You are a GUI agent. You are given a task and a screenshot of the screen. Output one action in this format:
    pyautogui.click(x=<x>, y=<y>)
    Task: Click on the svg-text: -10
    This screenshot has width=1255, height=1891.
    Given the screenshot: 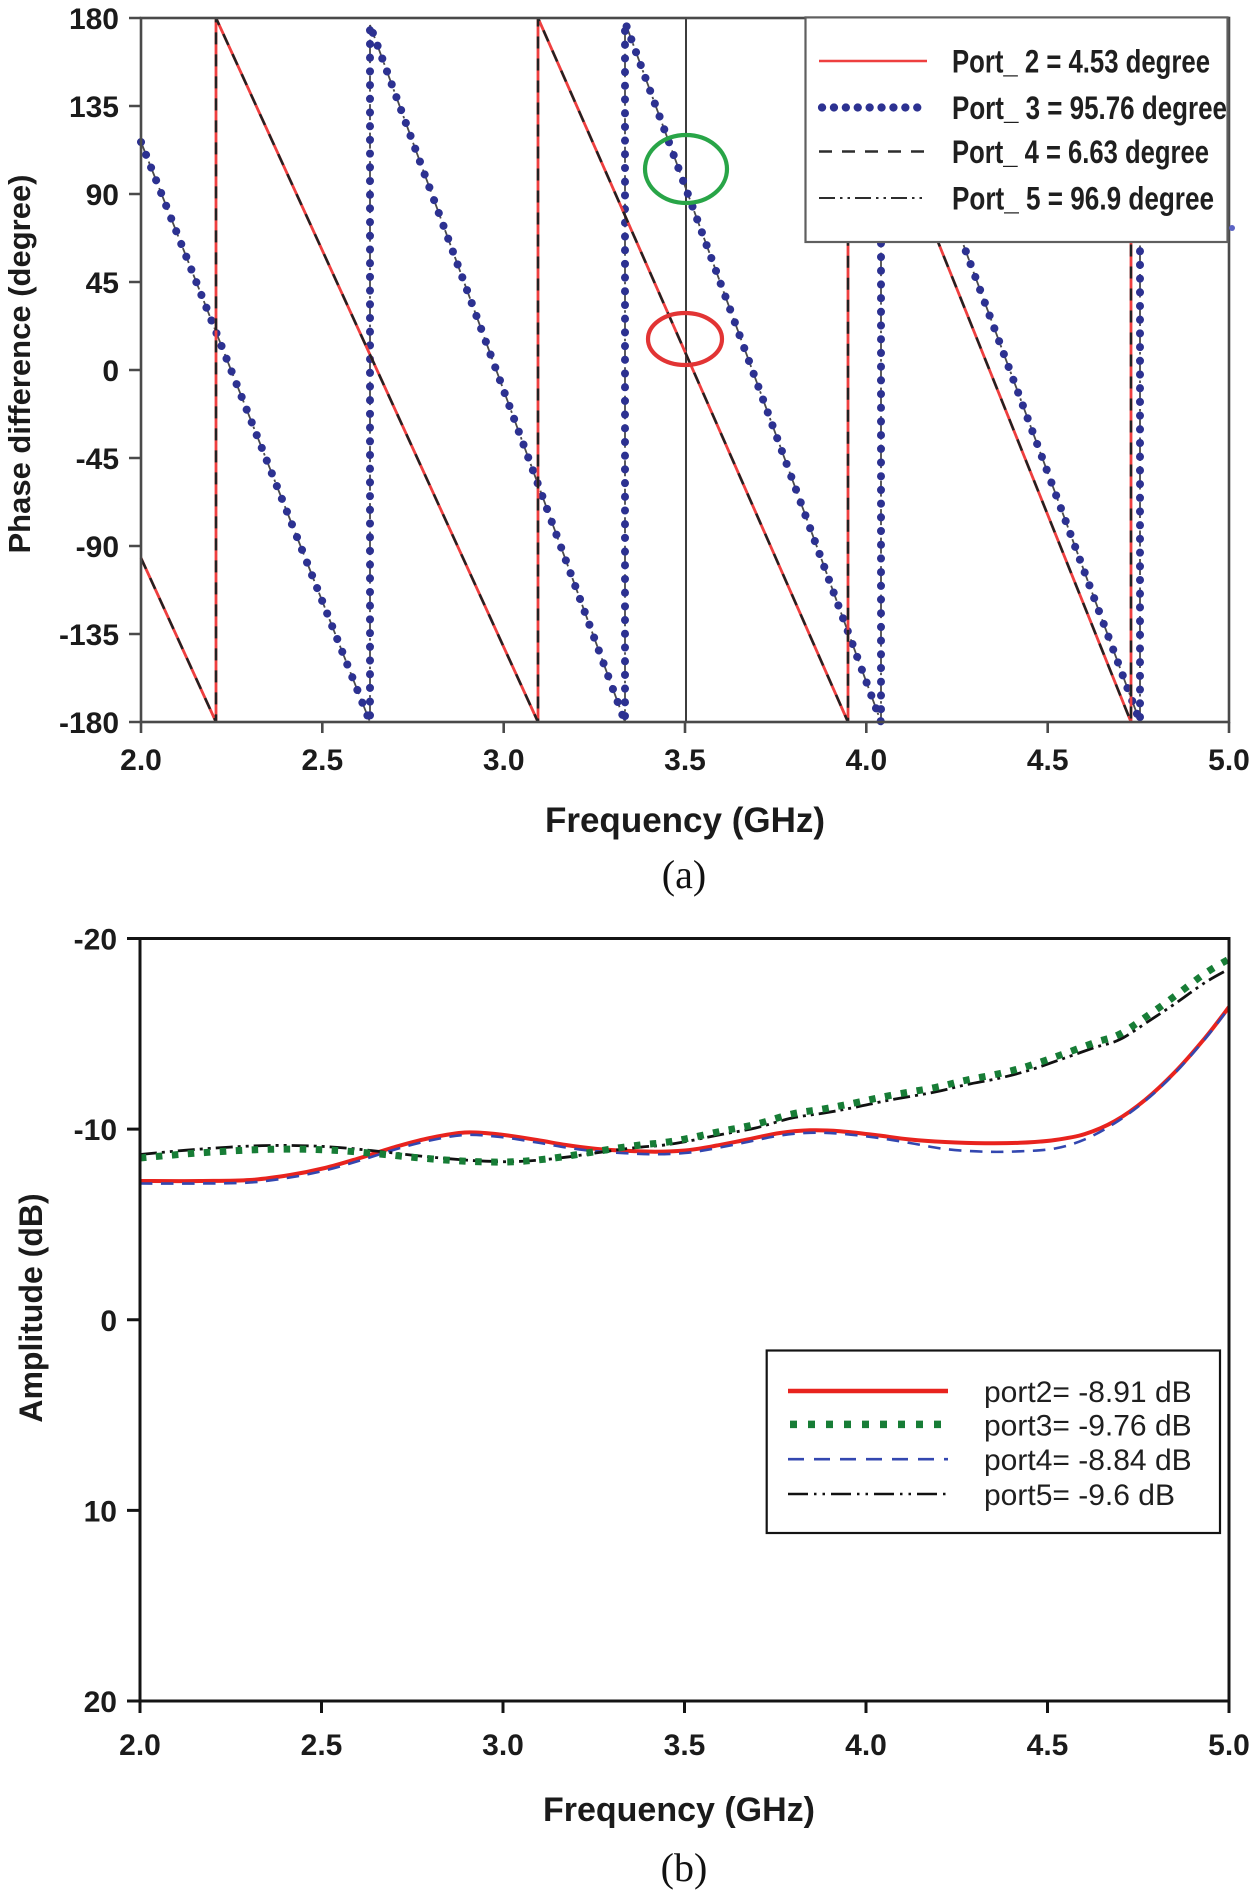 What is the action you would take?
    pyautogui.click(x=95, y=1130)
    